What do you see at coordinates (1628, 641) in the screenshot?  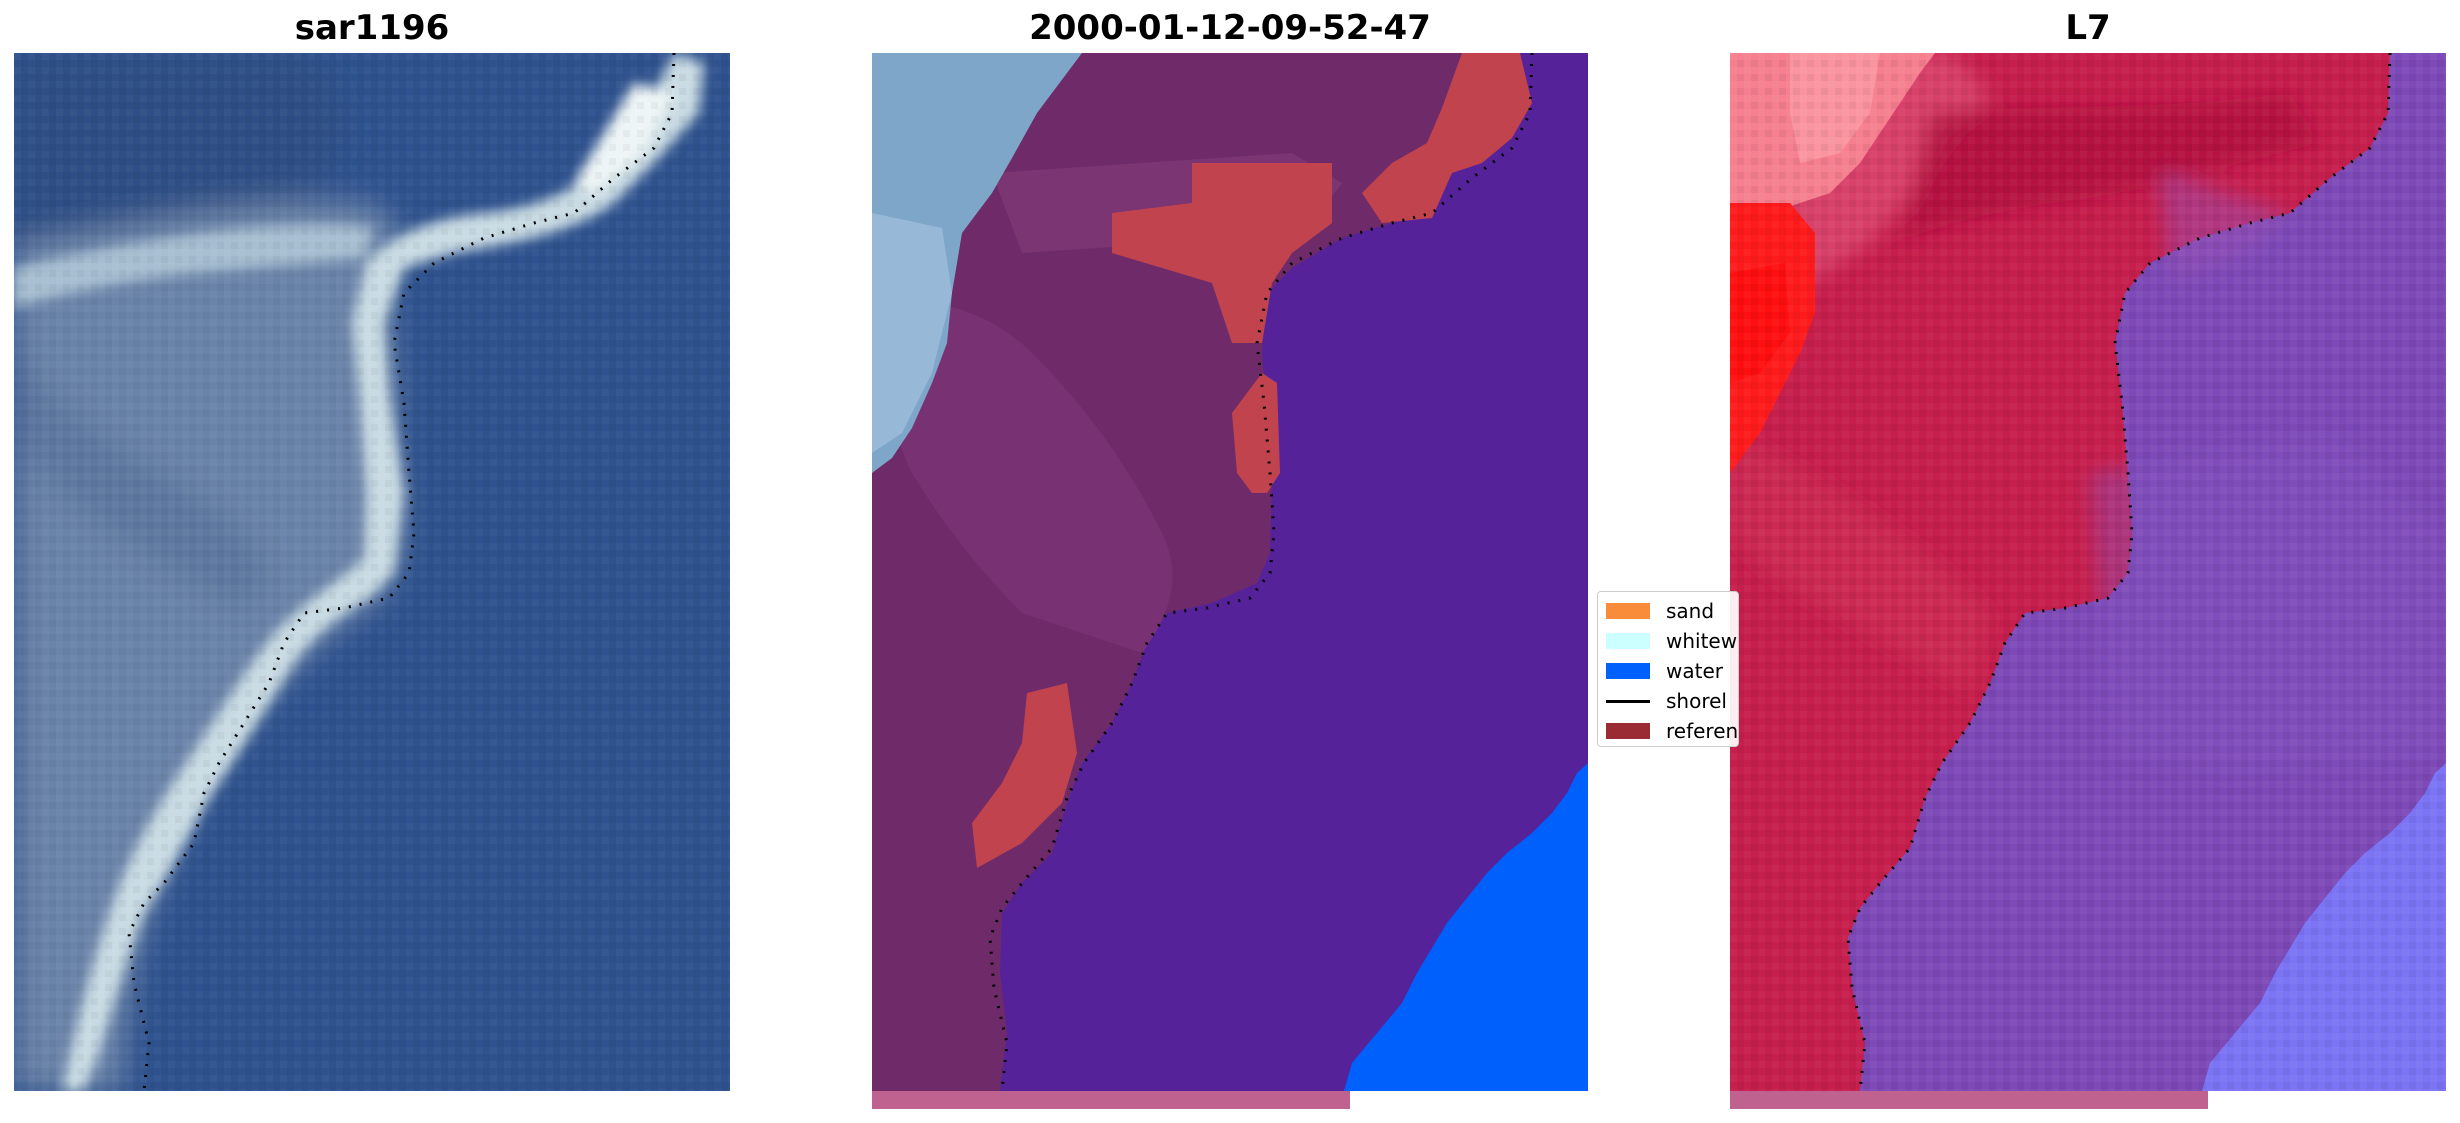 I see `legend-swatch-whitewater` at bounding box center [1628, 641].